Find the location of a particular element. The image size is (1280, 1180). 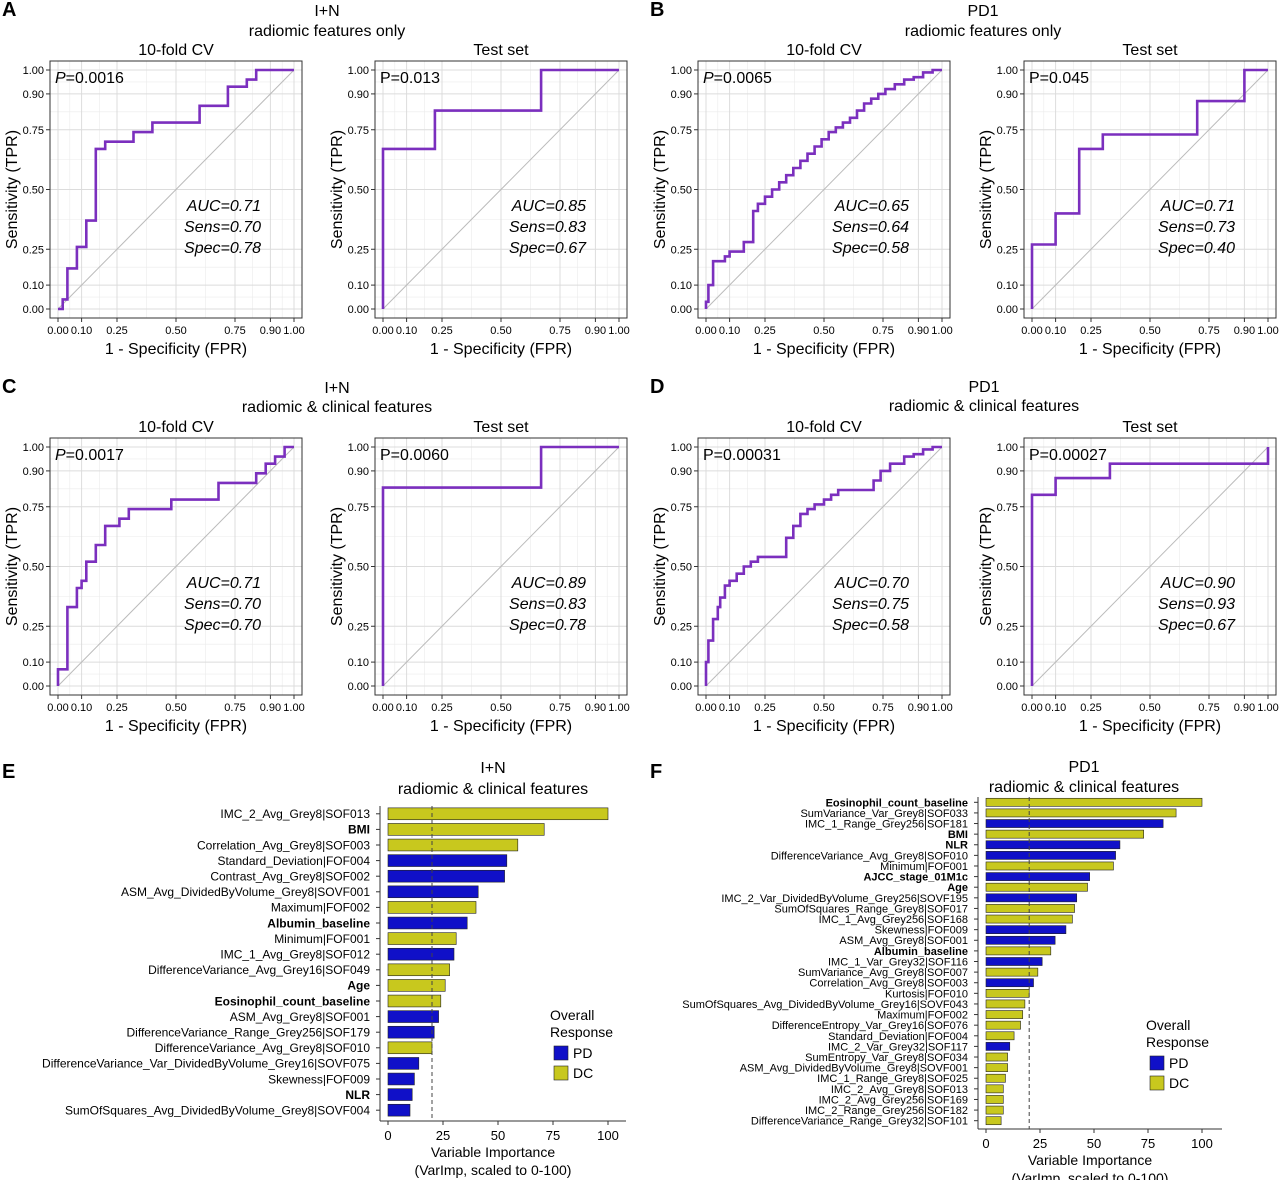

y-tick-label: 0.10 is located at coordinates (681, 663).